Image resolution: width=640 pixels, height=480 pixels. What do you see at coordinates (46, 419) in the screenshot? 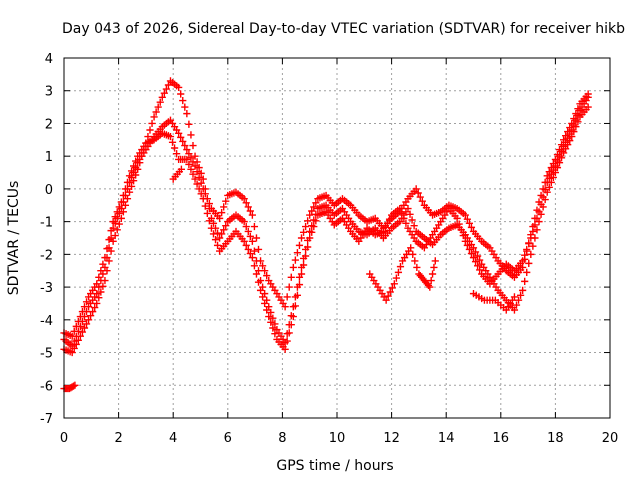
I see `y-tick-label: -7` at bounding box center [46, 419].